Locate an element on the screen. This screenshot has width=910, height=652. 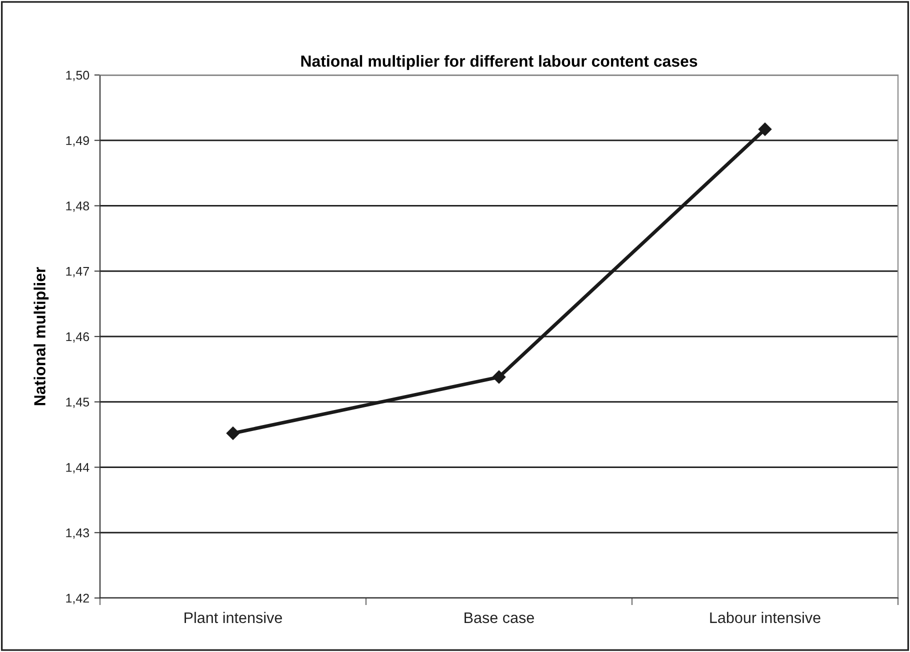
y-axis-title: National multiplier is located at coordinates (41, 336).